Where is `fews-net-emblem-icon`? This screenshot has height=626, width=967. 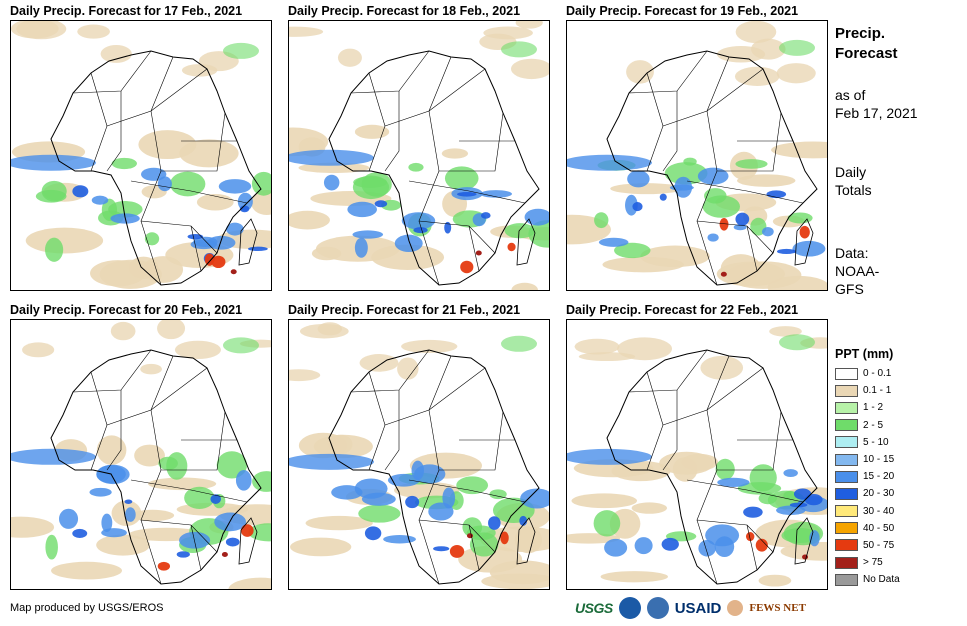
fews-net-emblem-icon is located at coordinates (735, 608).